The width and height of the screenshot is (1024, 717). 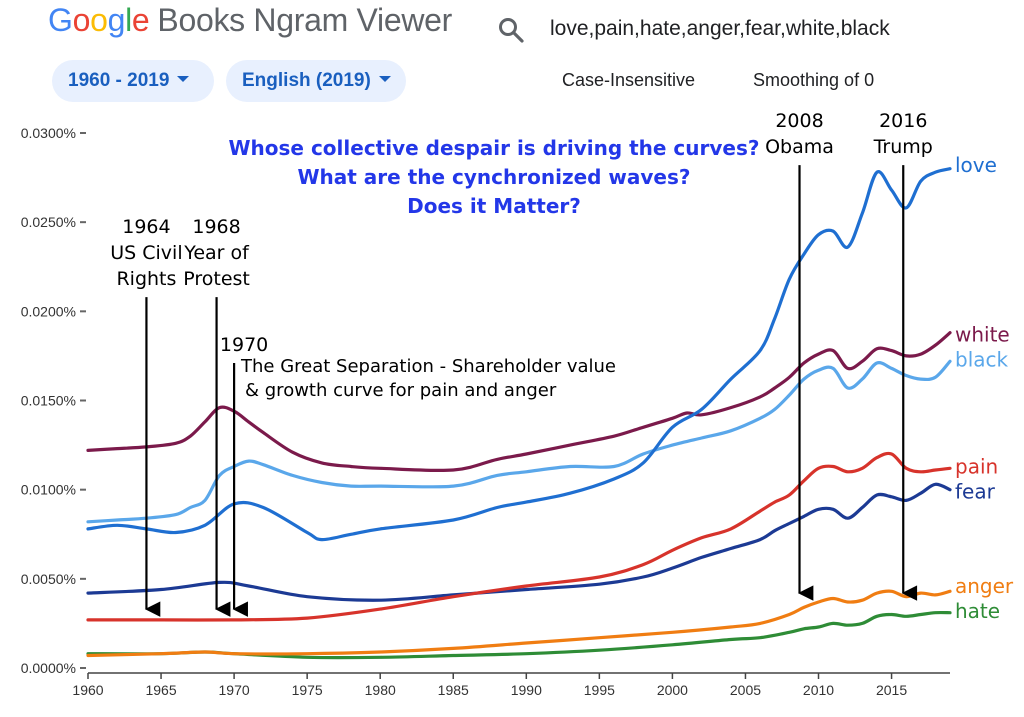 What do you see at coordinates (306, 80) in the screenshot?
I see `corpus-label: English (2019)` at bounding box center [306, 80].